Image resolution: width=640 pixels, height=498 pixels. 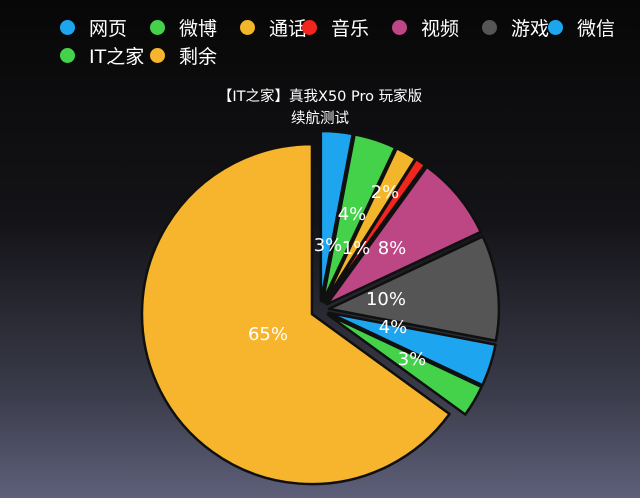 I want to click on chart-title: 【IT之家】真我X50 Pro 玩家版 续航测试, so click(x=320, y=108).